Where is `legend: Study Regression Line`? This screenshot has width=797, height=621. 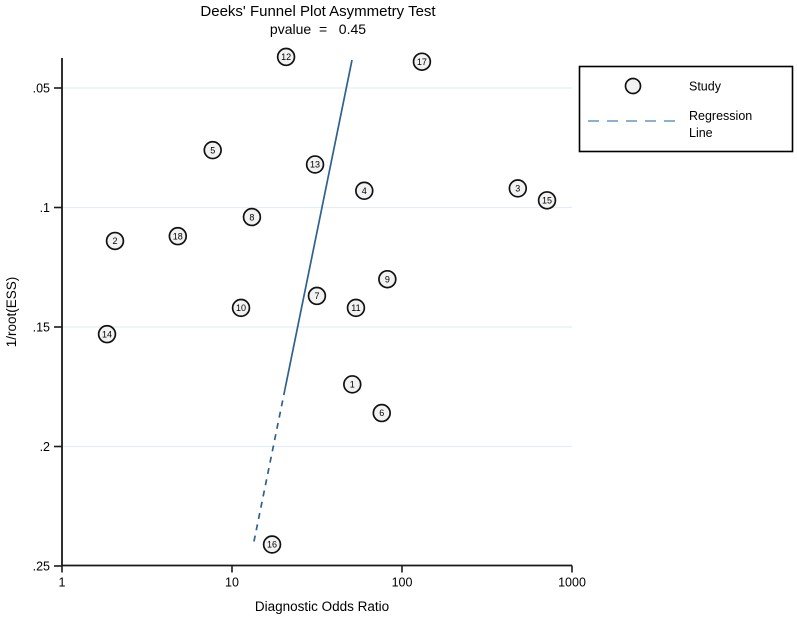
legend: Study Regression Line is located at coordinates (686, 109).